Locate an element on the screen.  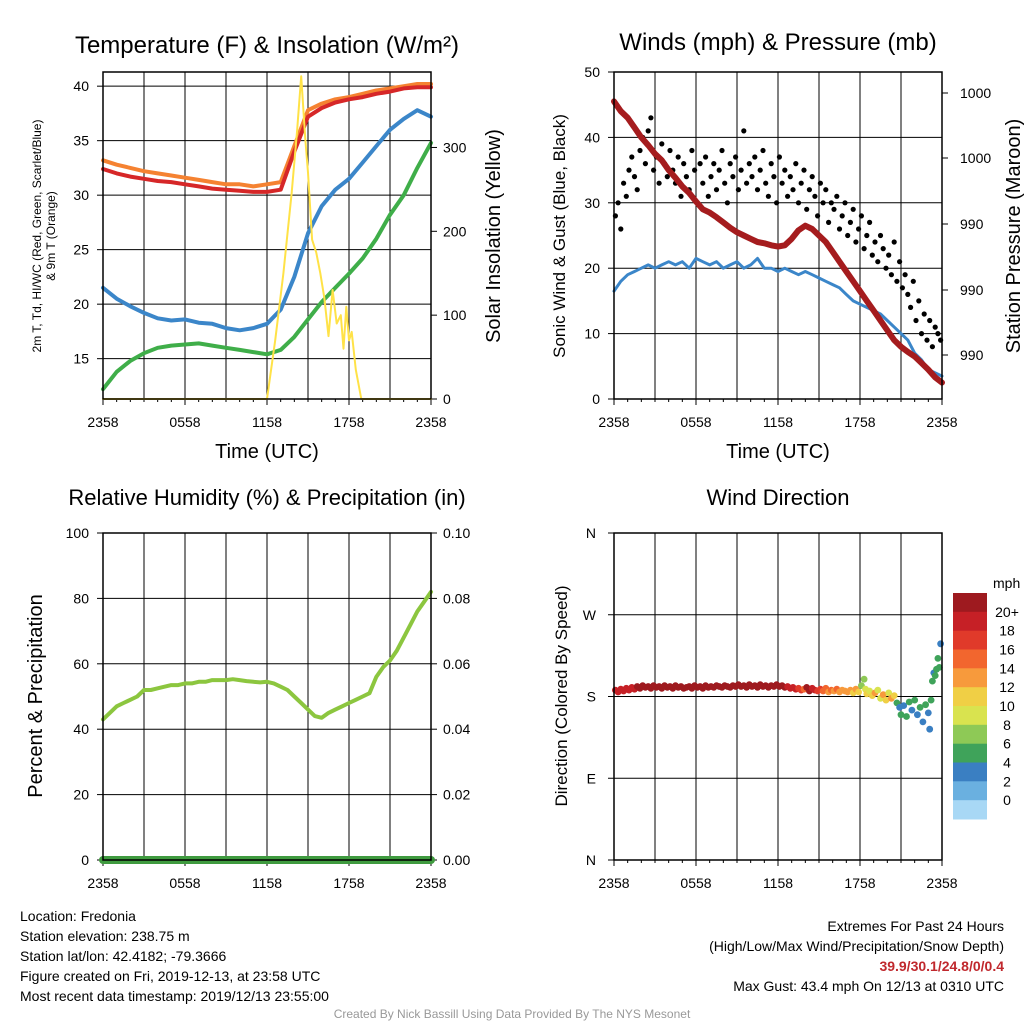
y2-tick-label: 0.04 is located at coordinates (456, 729).